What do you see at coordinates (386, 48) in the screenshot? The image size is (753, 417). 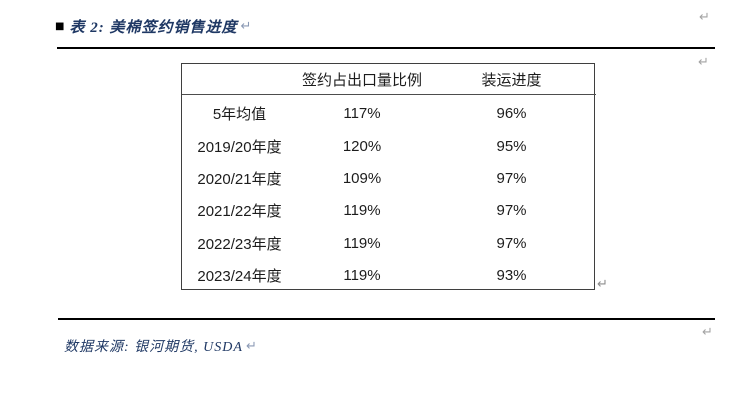 I see `horizontal-rule-top` at bounding box center [386, 48].